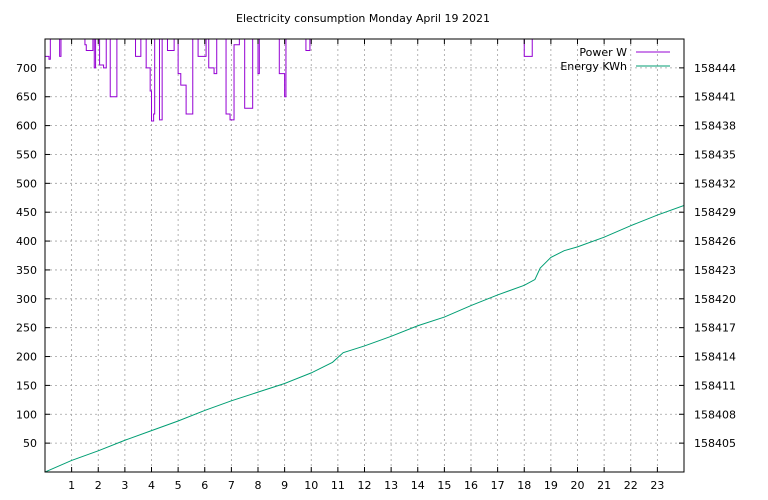  Describe the element at coordinates (98, 485) in the screenshot. I see `x-tick-label: 2` at that location.